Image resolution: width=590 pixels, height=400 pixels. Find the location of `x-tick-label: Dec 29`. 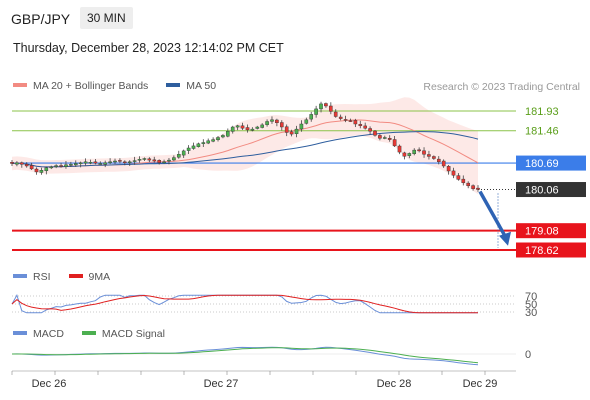

x-tick-label: Dec 29 is located at coordinates (480, 384).